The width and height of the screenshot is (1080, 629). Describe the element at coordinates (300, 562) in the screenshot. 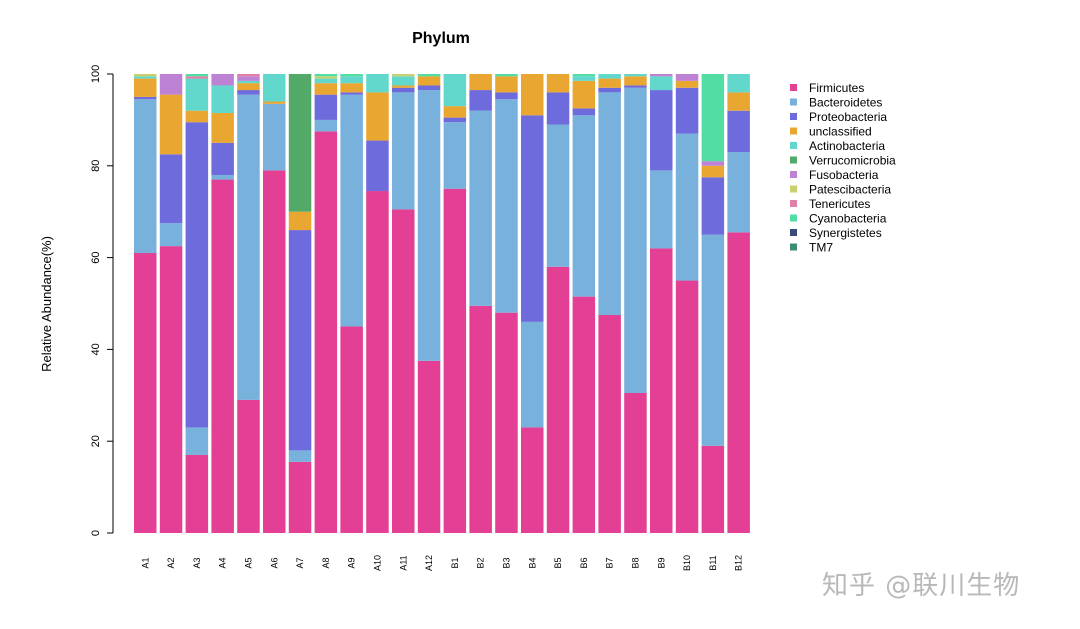

I see `x-tick-label: A7` at that location.